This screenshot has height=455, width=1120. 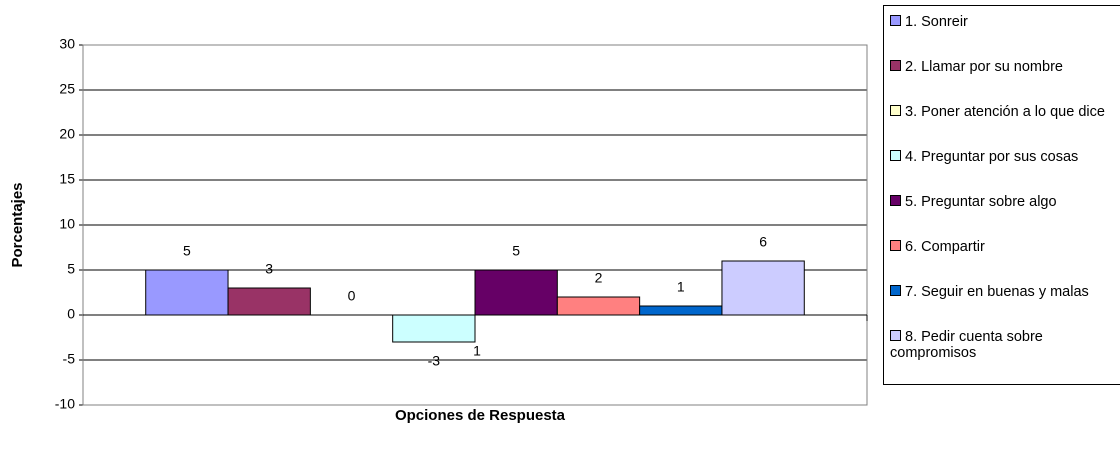 I want to click on y-tick-label: -10, so click(x=65, y=404).